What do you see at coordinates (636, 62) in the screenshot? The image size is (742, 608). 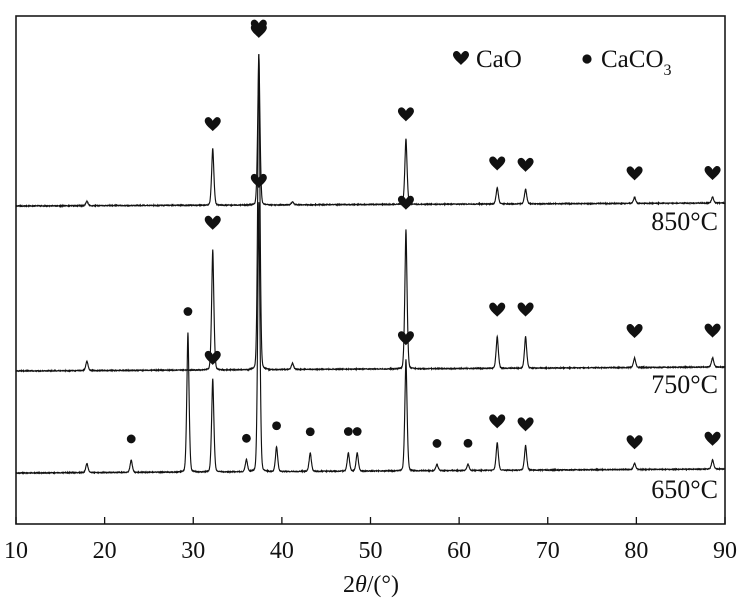 I see `legend-label-caco3: CaCO3` at bounding box center [636, 62].